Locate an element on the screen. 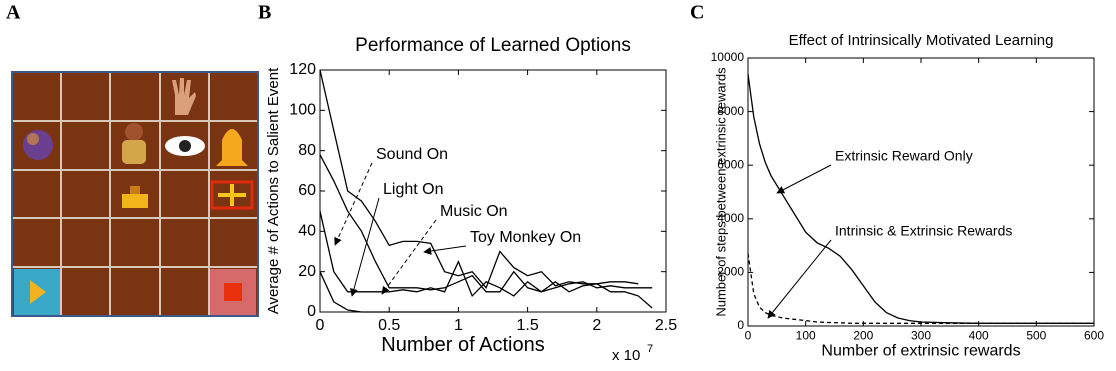  y-tick-label: 4000 is located at coordinates (730, 218).